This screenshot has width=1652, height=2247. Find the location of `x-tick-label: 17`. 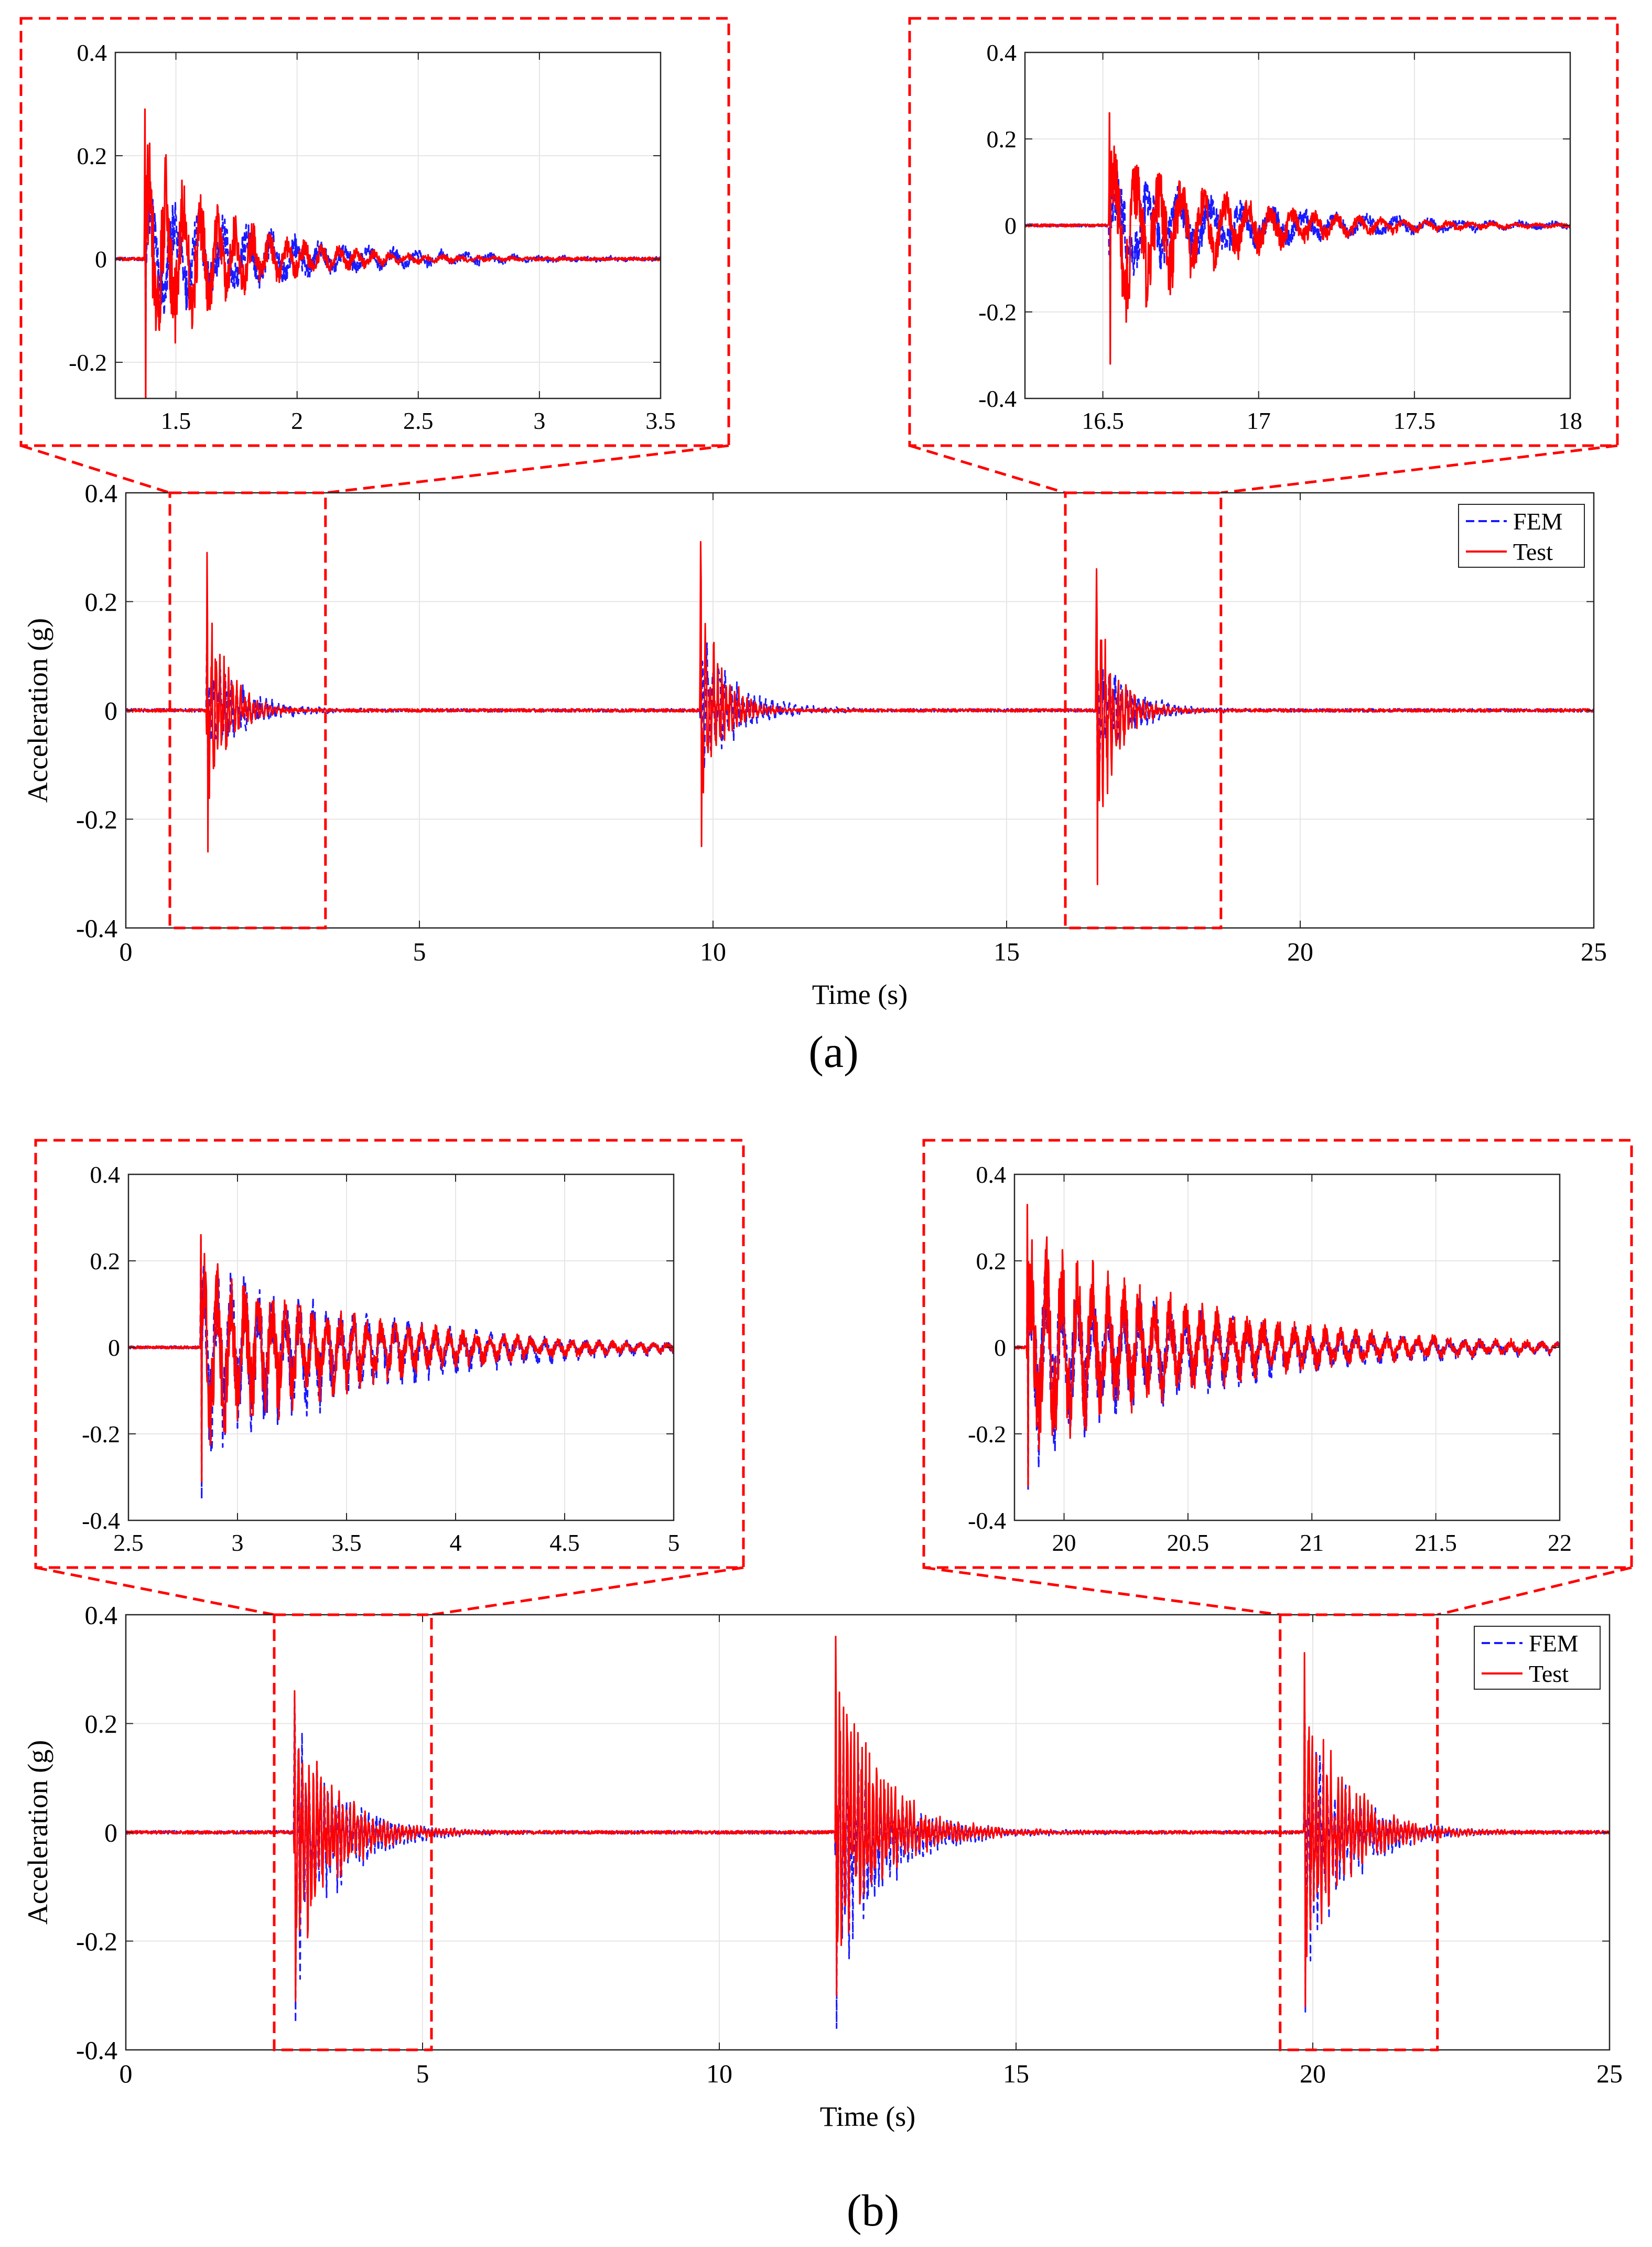

x-tick-label: 17 is located at coordinates (1259, 420).